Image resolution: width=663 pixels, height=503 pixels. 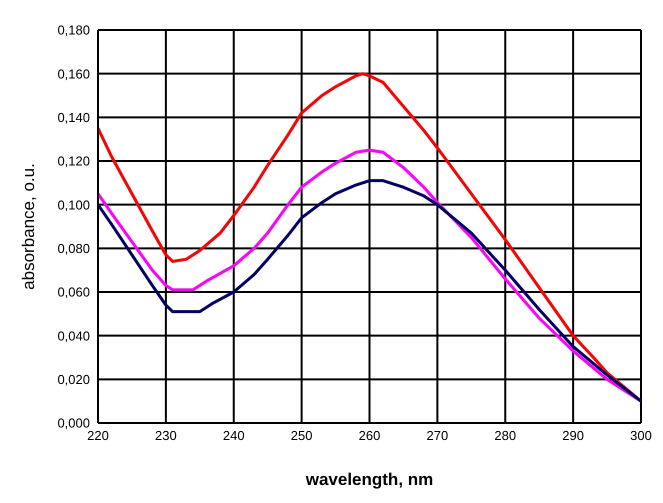 I want to click on y-tick-label: 0,040, so click(x=73, y=336).